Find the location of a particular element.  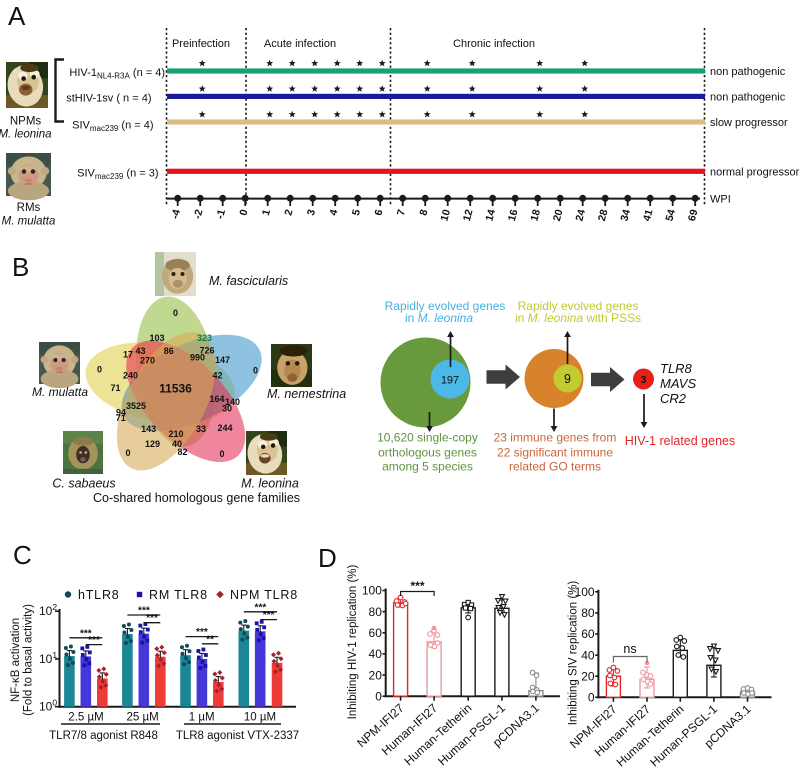

svg-text: stHIV-1sv ( n = 4) is located at coordinates (108, 99).